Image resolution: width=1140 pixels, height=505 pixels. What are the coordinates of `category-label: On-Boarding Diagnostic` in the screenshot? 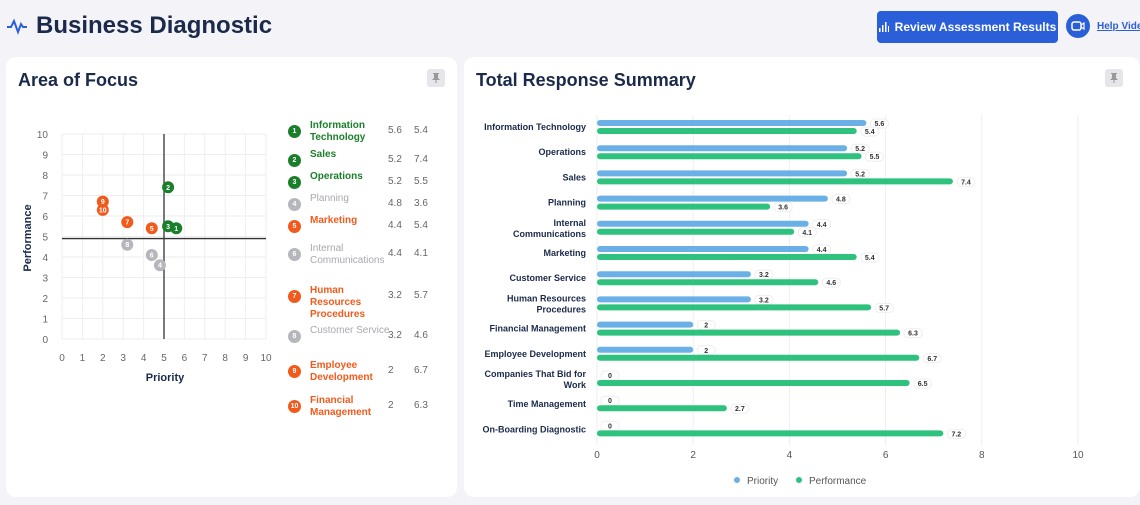 It's located at (535, 429).